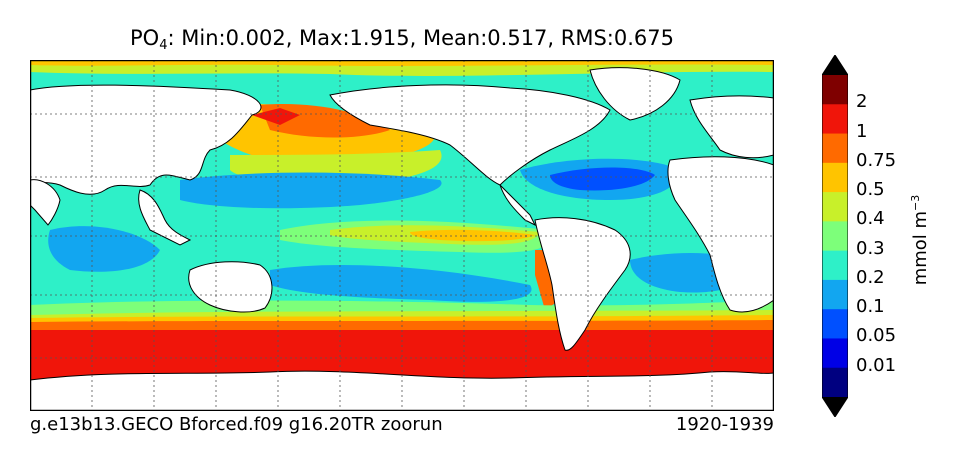 This screenshot has width=964, height=466. I want to click on colorbar, so click(835, 236).